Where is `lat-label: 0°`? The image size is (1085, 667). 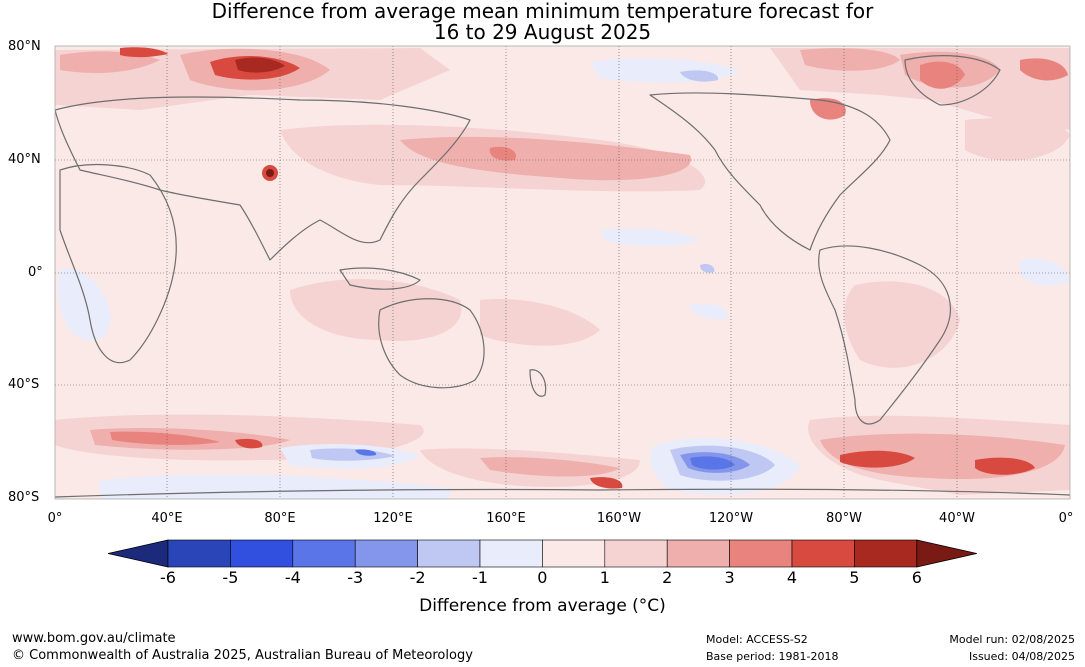 lat-label: 0° is located at coordinates (35, 272).